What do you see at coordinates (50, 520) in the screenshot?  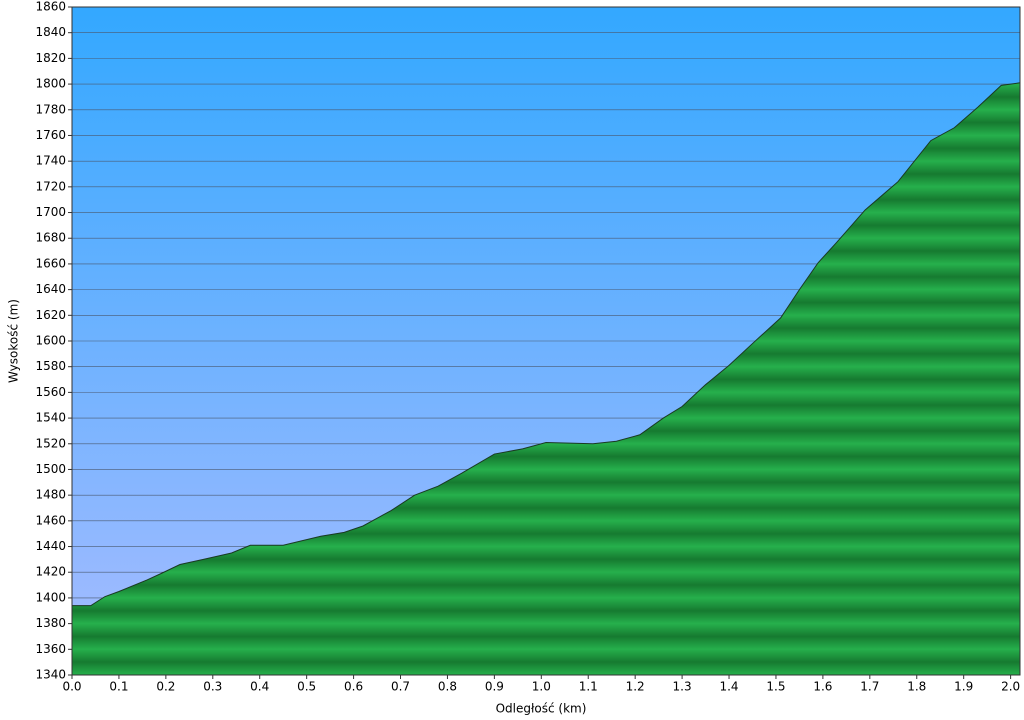 I see `y-tick-label: 1460` at bounding box center [50, 520].